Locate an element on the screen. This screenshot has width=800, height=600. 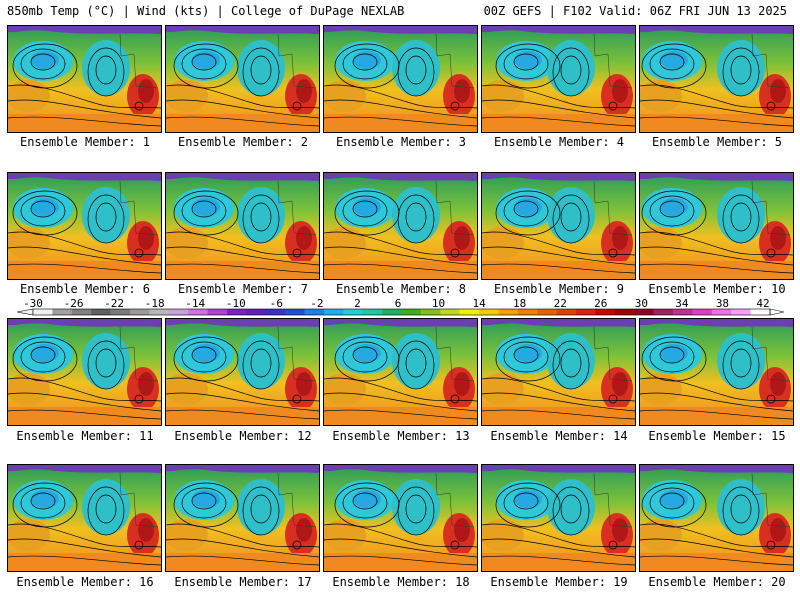
scale-tick-label: 22 is located at coordinates (560, 303).